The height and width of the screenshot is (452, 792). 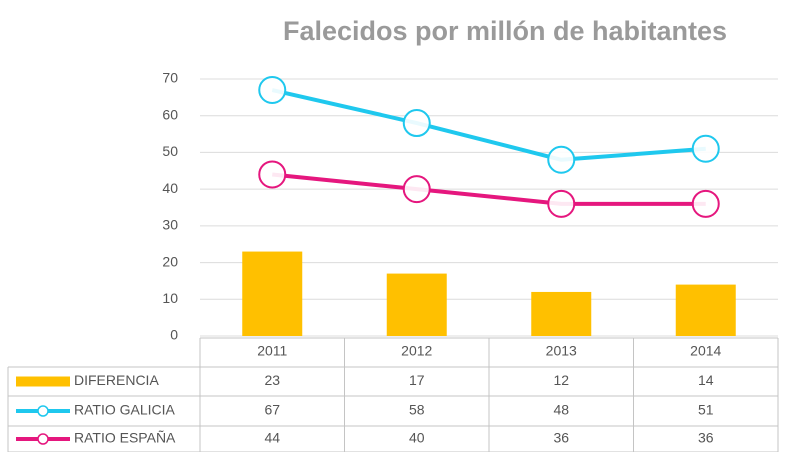 I want to click on chart-title: Falecidos por millón de habitantes, so click(x=505, y=31).